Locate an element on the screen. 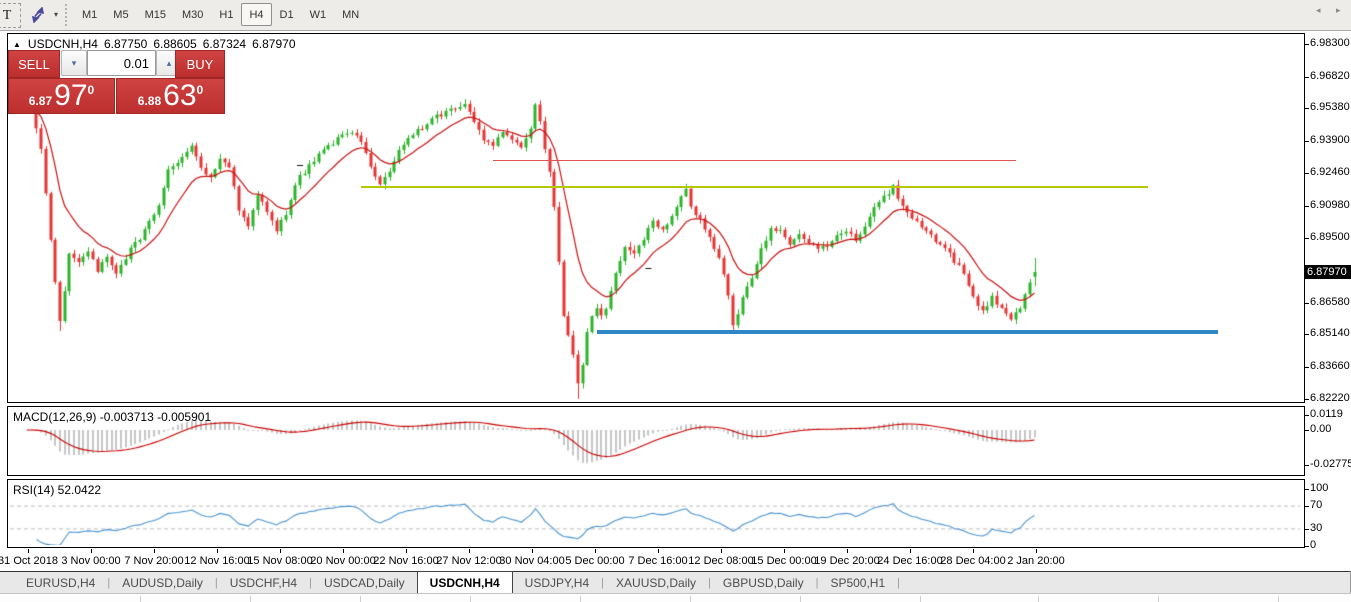 This screenshot has width=1351, height=602. buy-button: BUY is located at coordinates (200, 64).